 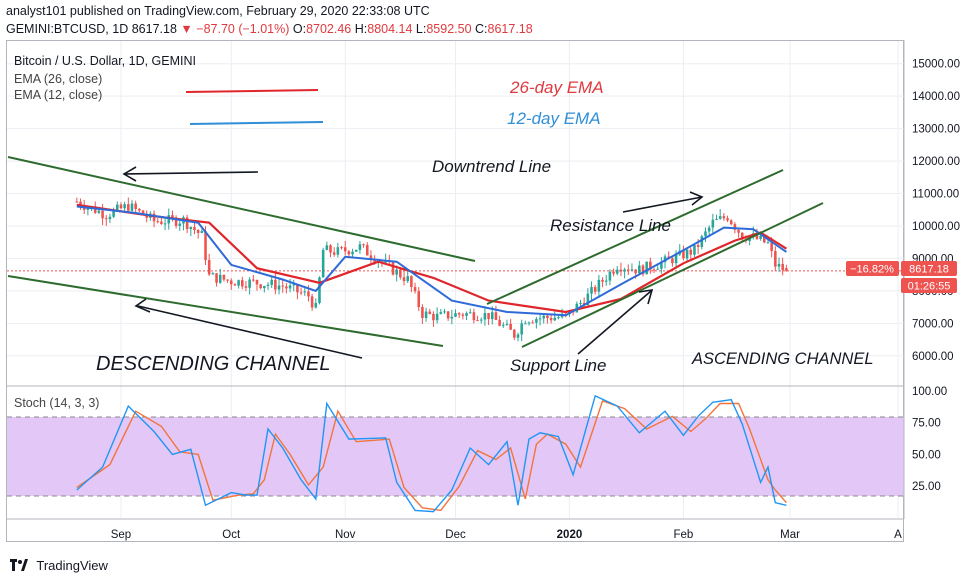 I want to click on price-tick-label: 7000.00, so click(x=933, y=324).